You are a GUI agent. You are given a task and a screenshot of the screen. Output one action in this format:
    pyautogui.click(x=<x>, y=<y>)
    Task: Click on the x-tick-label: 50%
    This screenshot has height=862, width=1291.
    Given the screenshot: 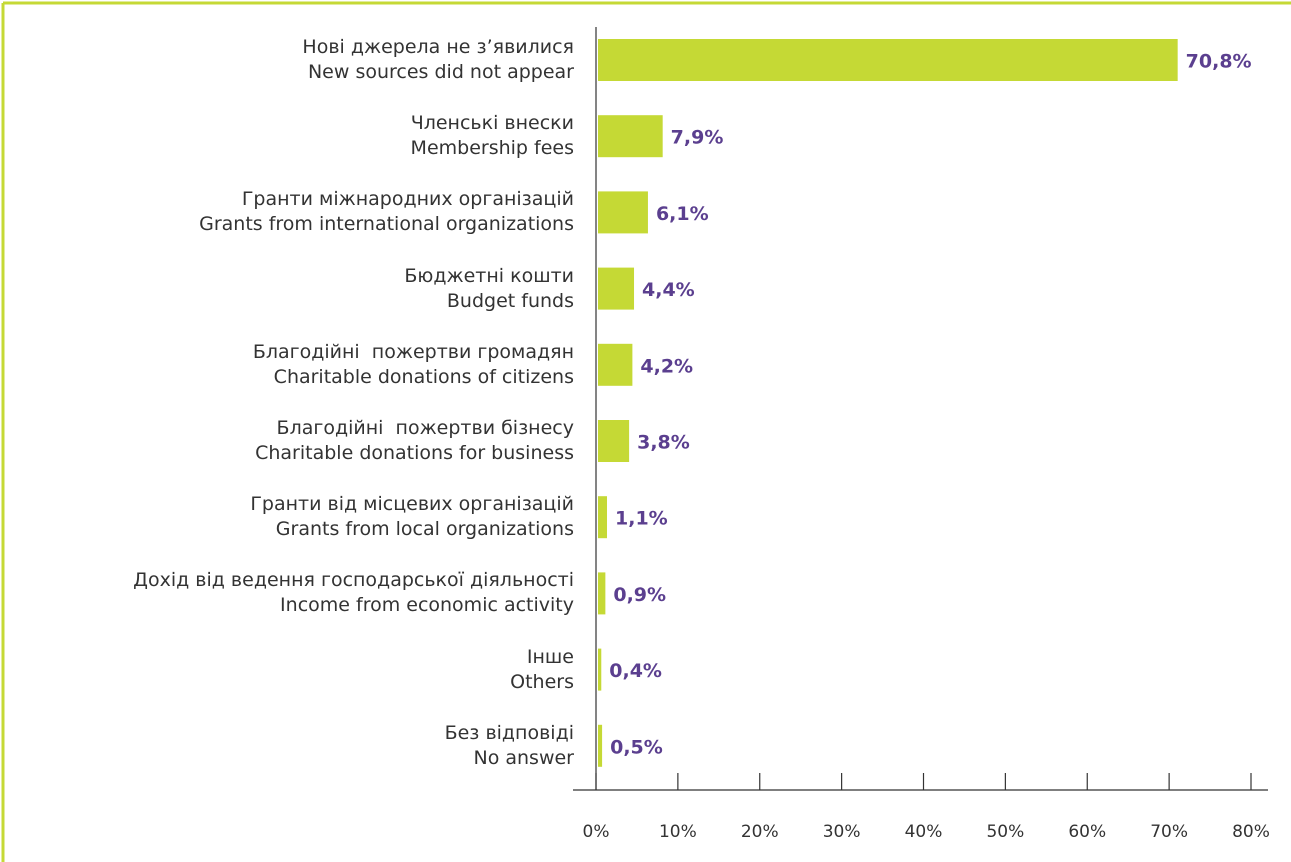 What is the action you would take?
    pyautogui.click(x=1005, y=832)
    